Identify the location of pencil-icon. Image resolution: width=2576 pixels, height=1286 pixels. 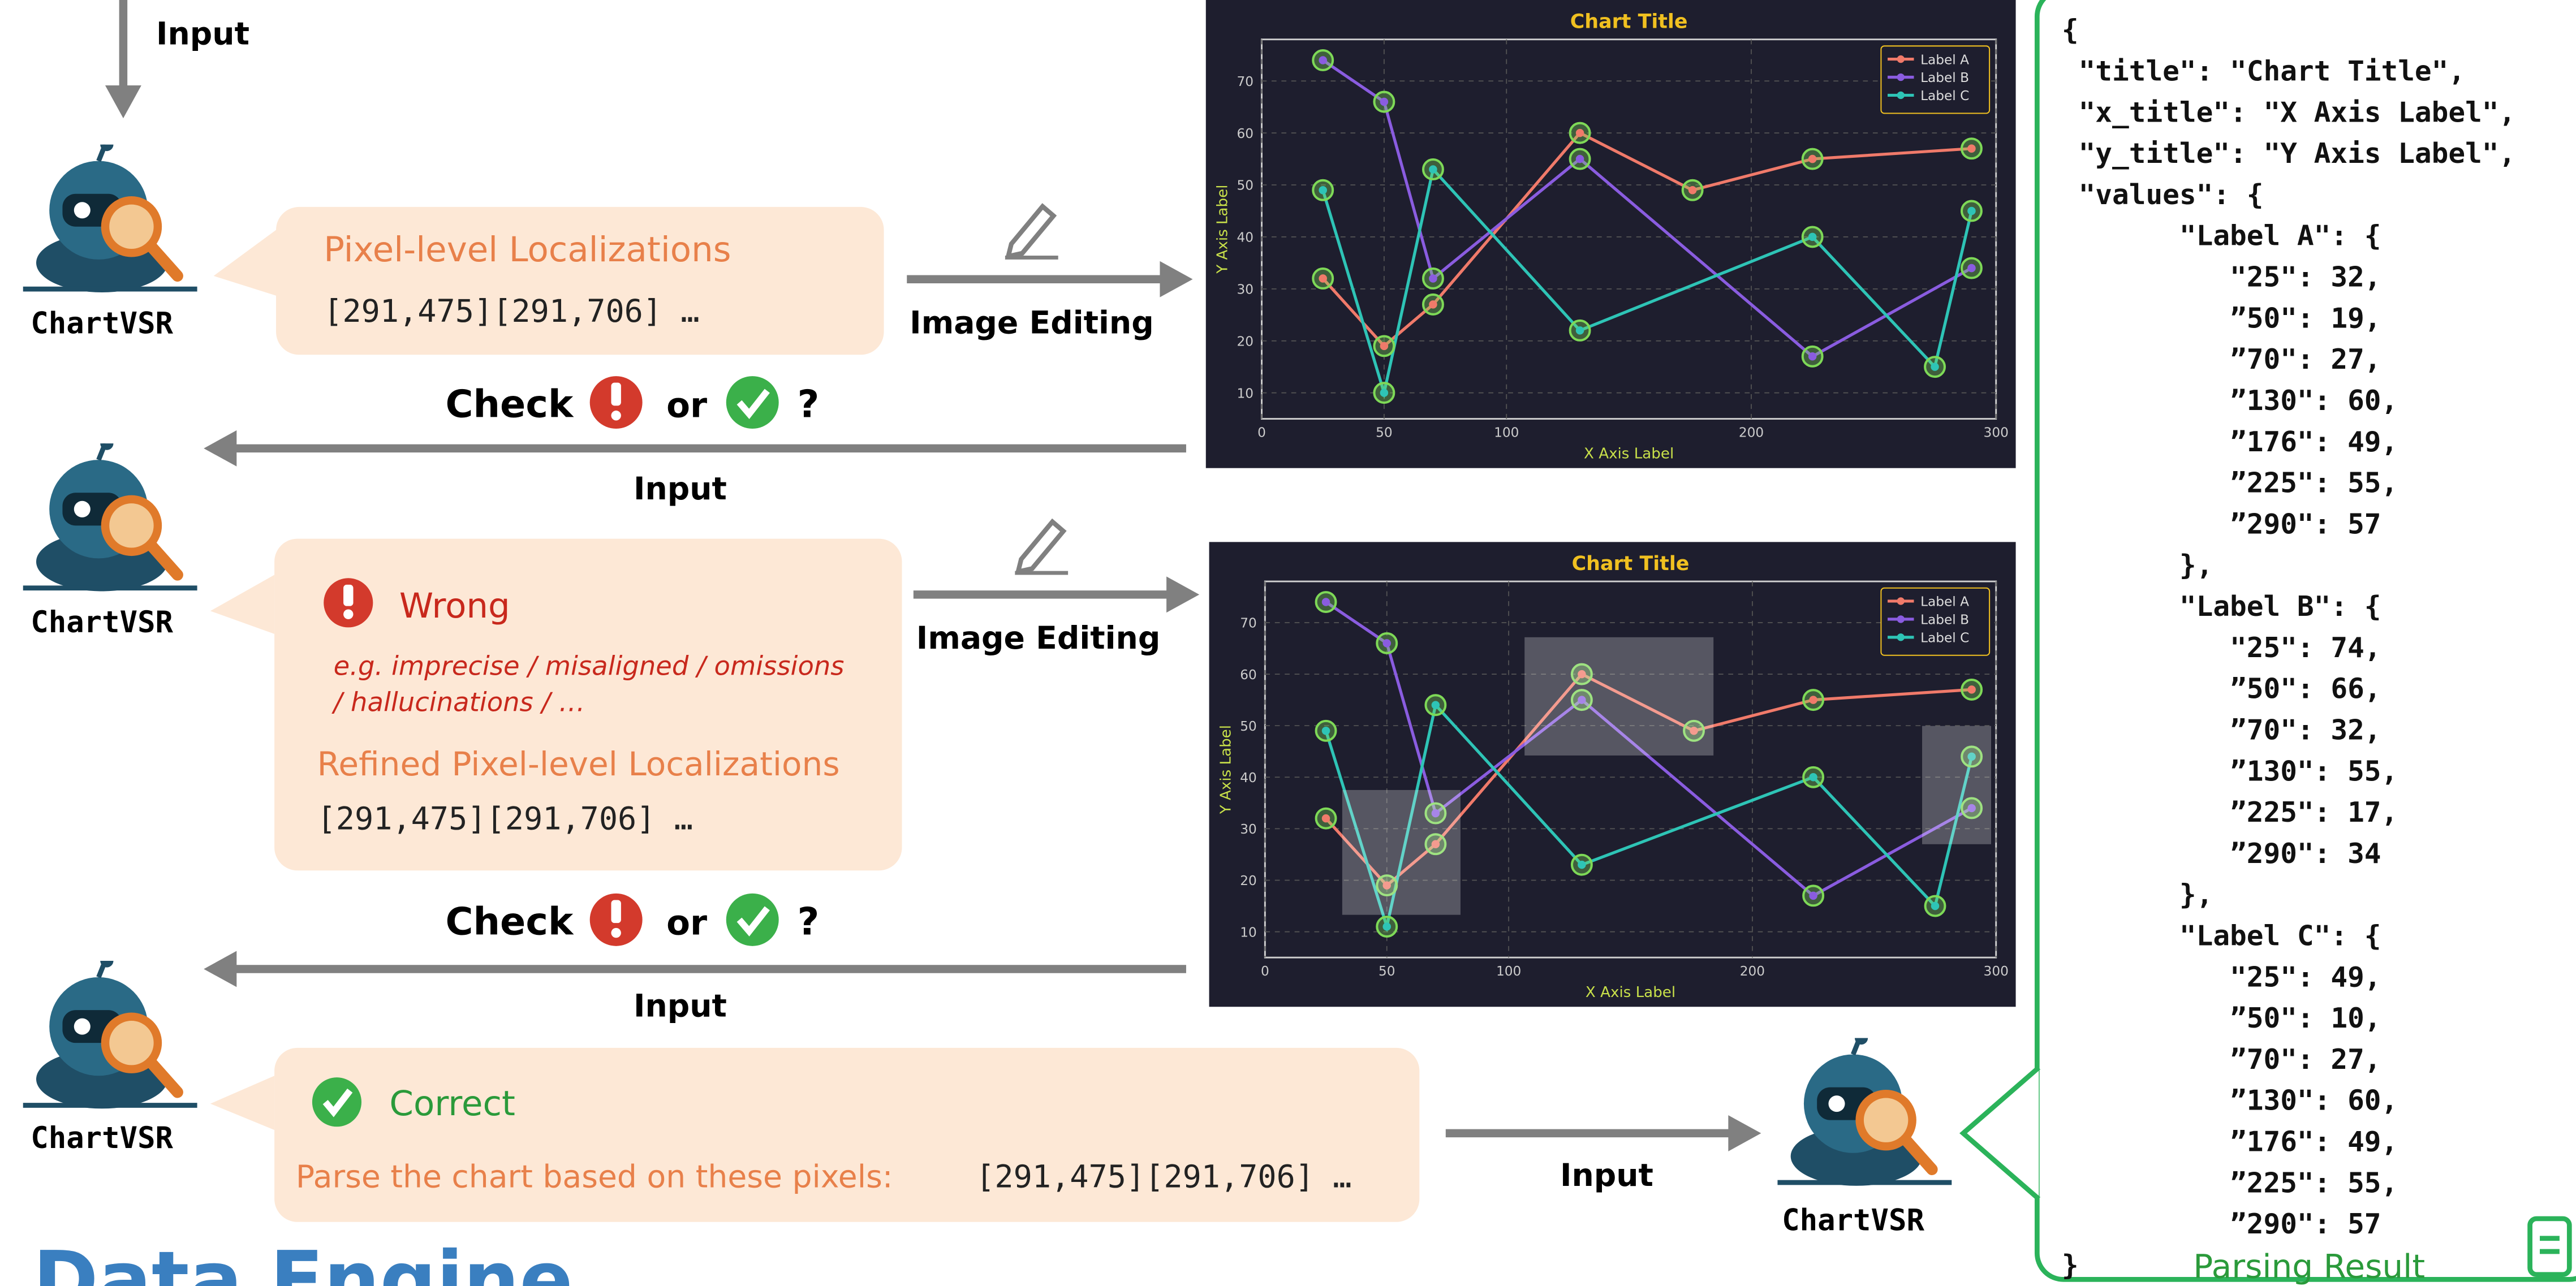
(1041, 547).